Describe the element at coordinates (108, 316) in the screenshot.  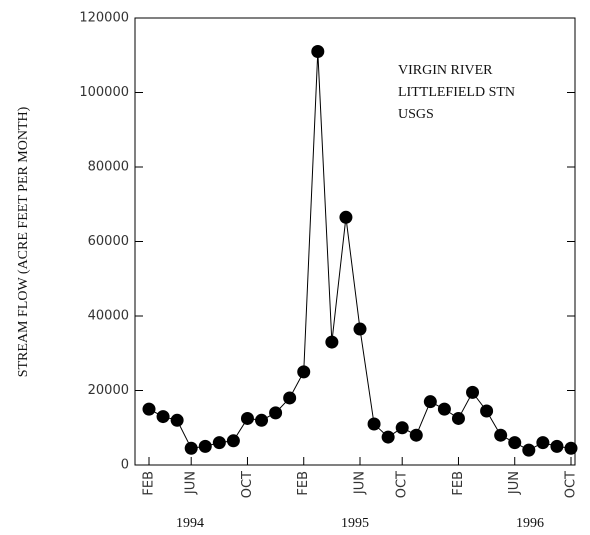
I see `y-tick-label: 40000` at that location.